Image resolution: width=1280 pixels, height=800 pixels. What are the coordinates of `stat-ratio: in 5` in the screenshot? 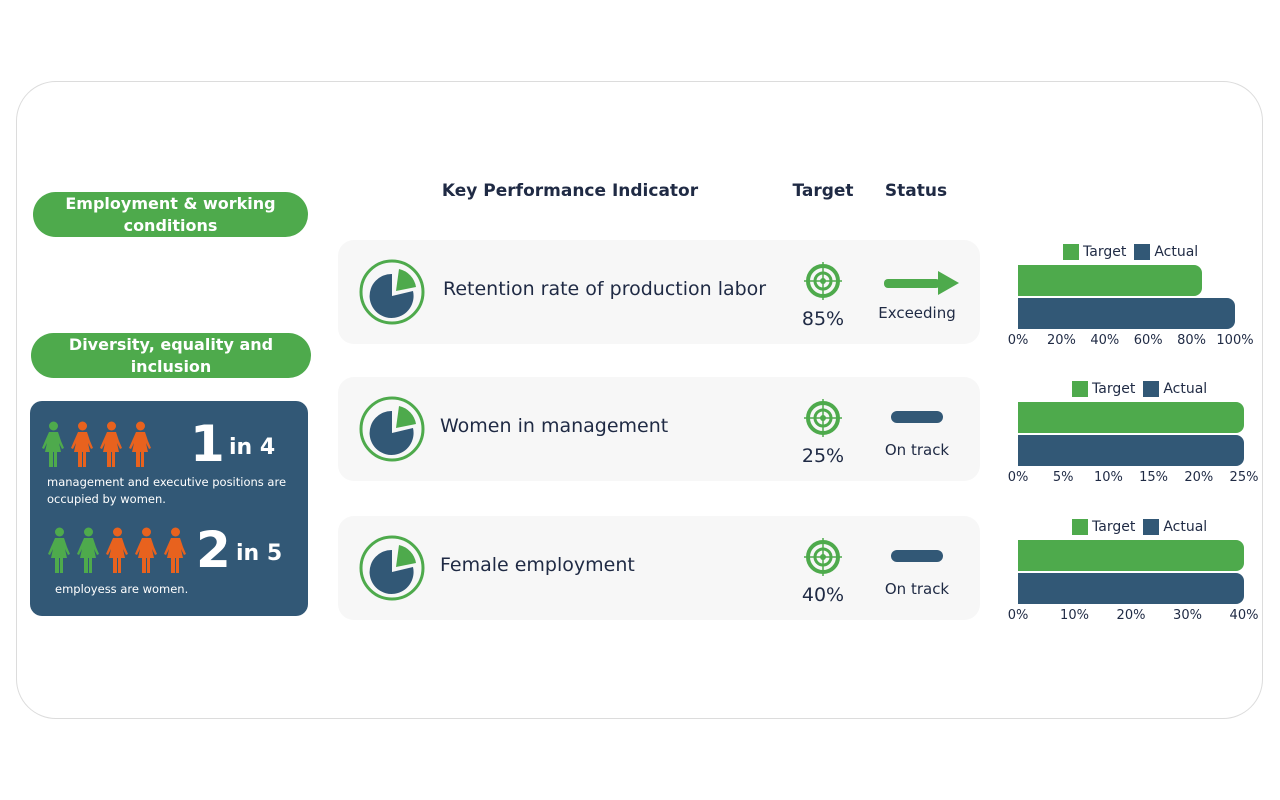 It's located at (259, 553).